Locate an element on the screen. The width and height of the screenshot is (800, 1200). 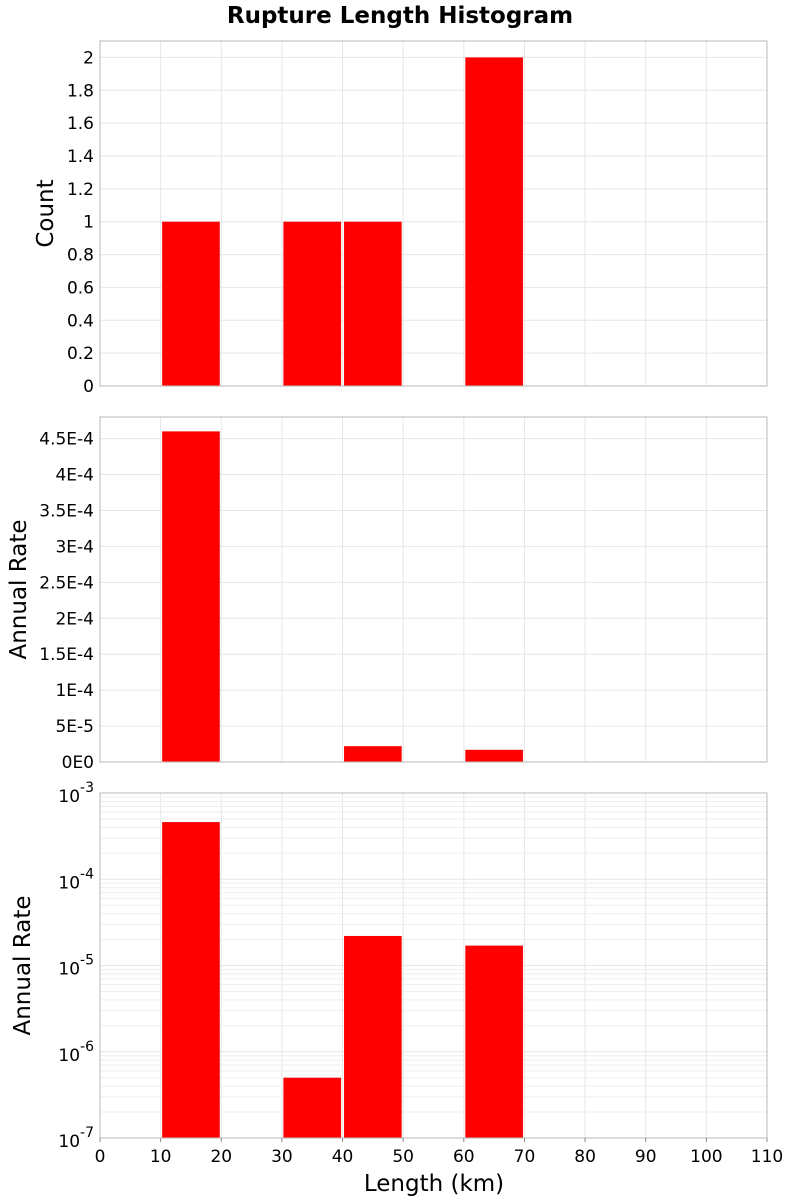
x-tick-label: 110 is located at coordinates (767, 1157).